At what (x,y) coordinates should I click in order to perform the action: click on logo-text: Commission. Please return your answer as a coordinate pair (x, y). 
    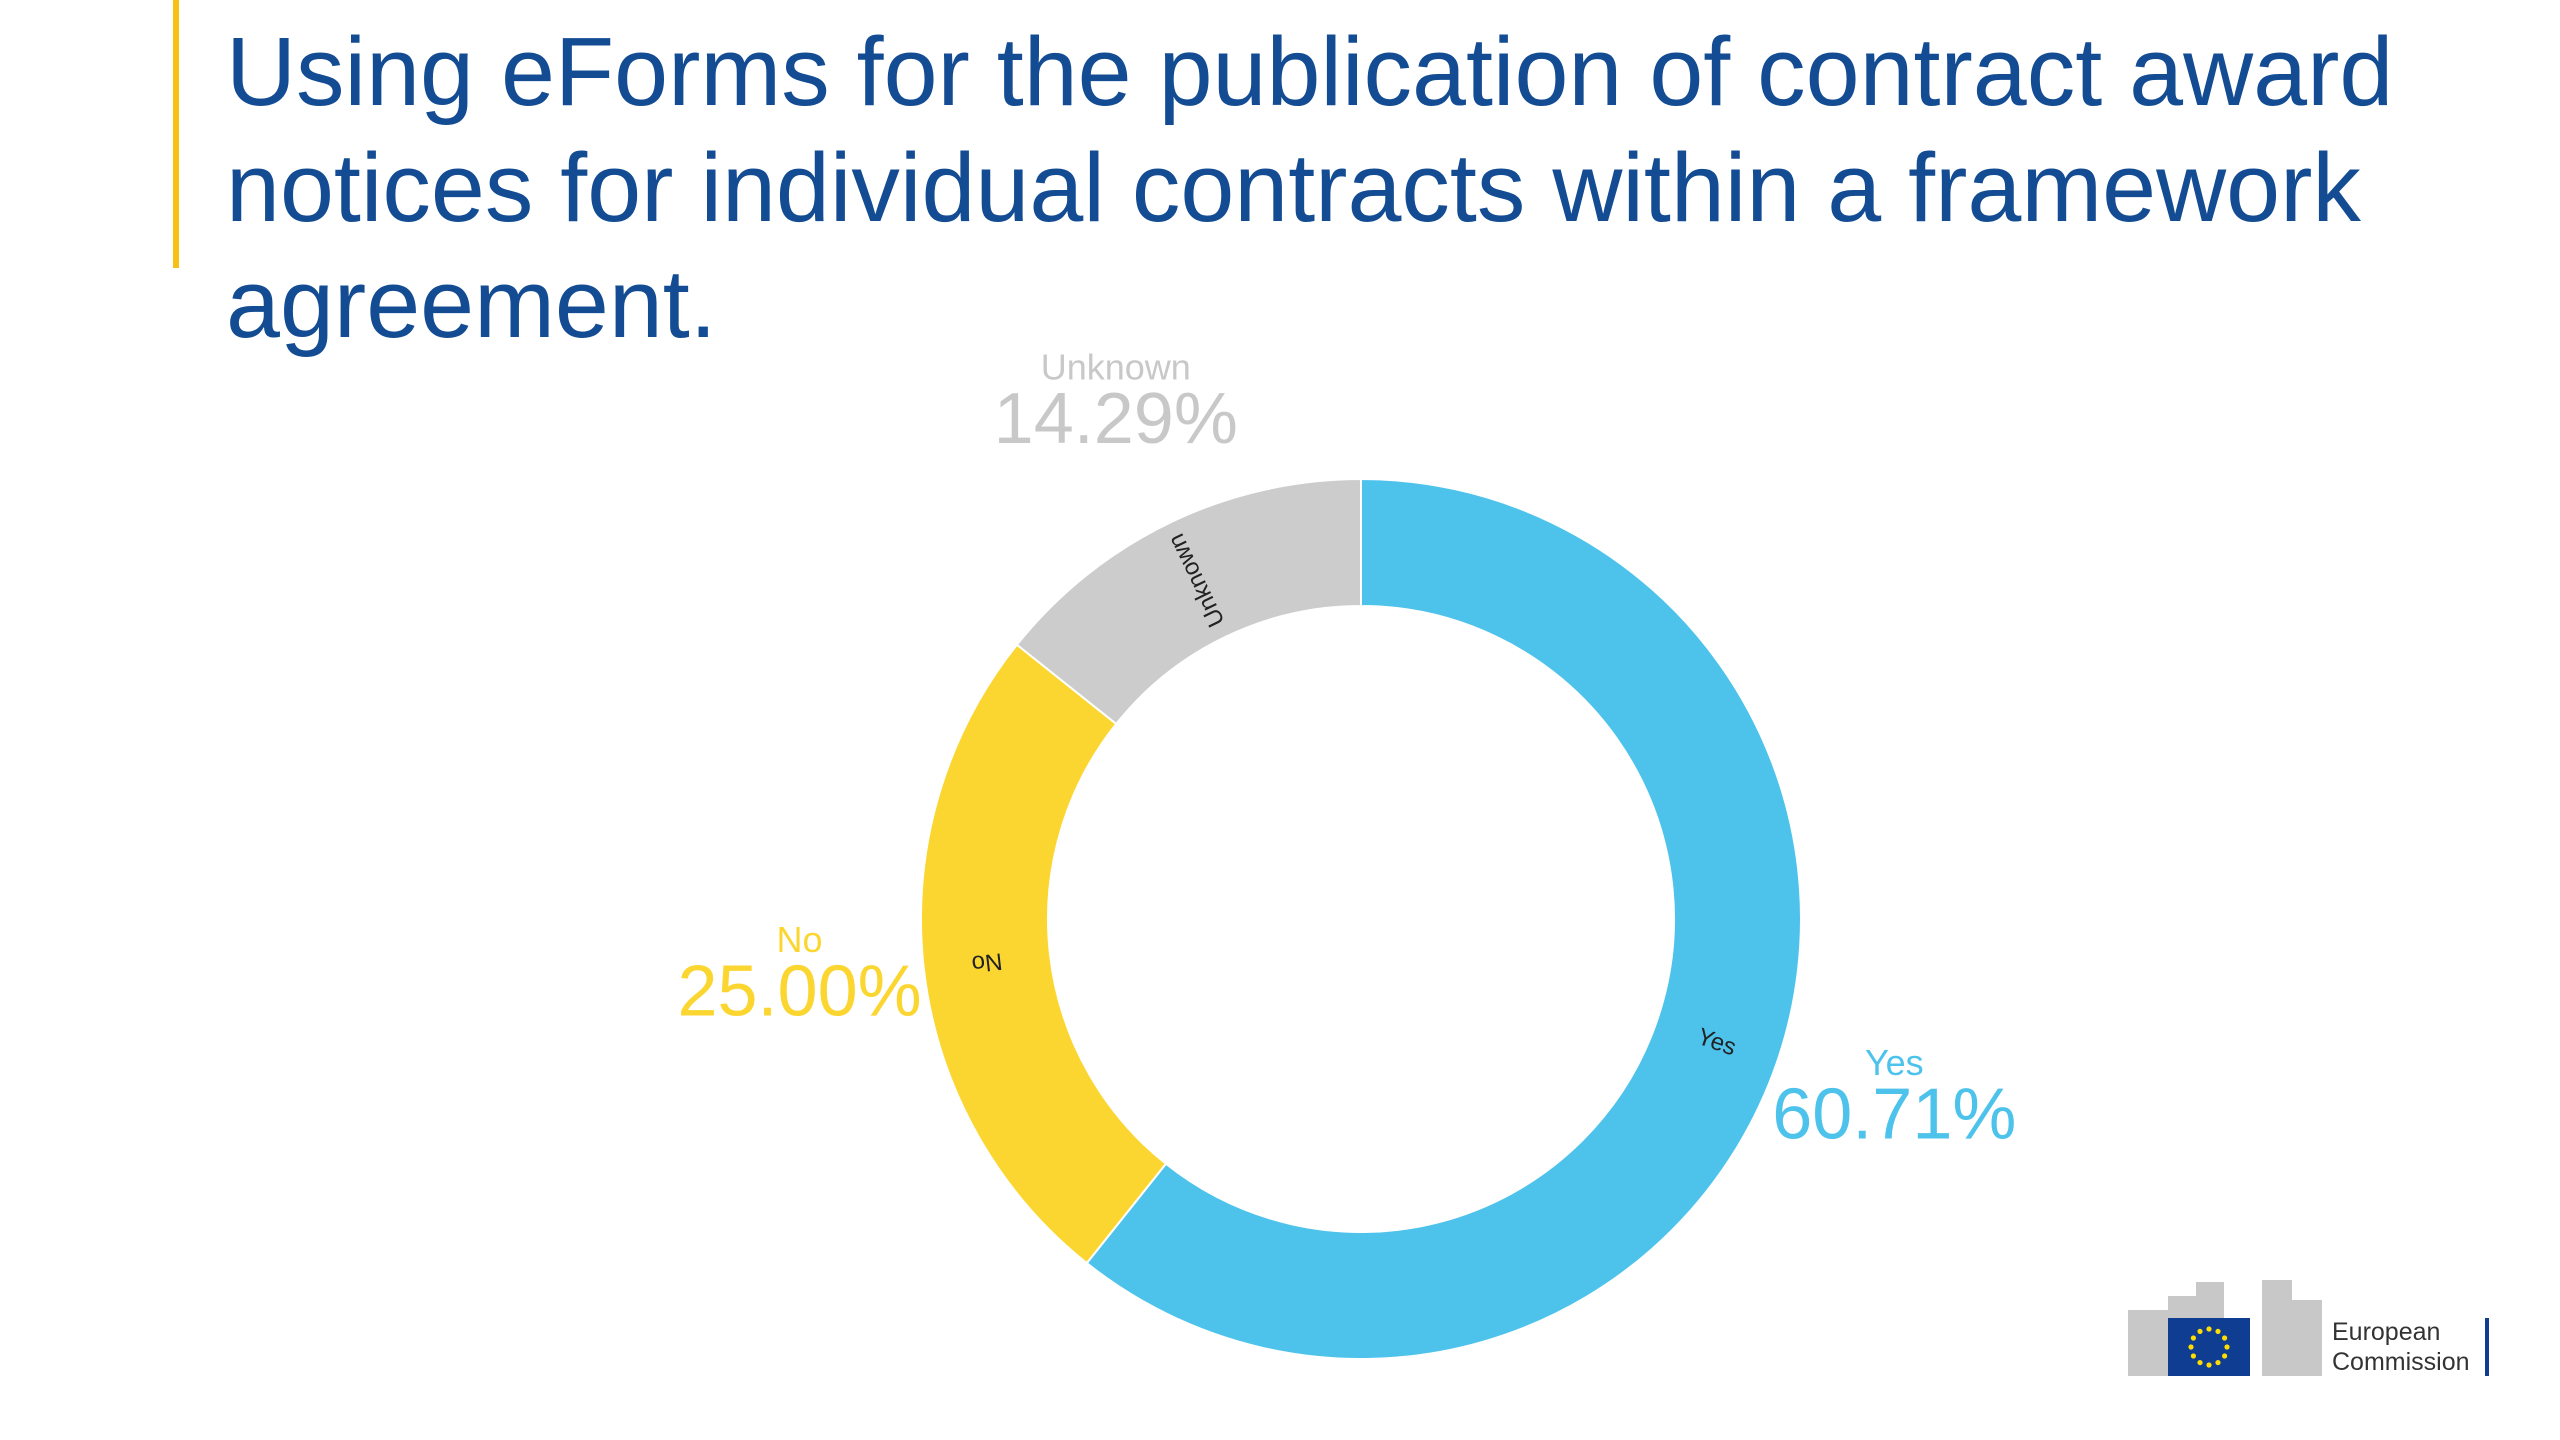
    Looking at the image, I should click on (2401, 1362).